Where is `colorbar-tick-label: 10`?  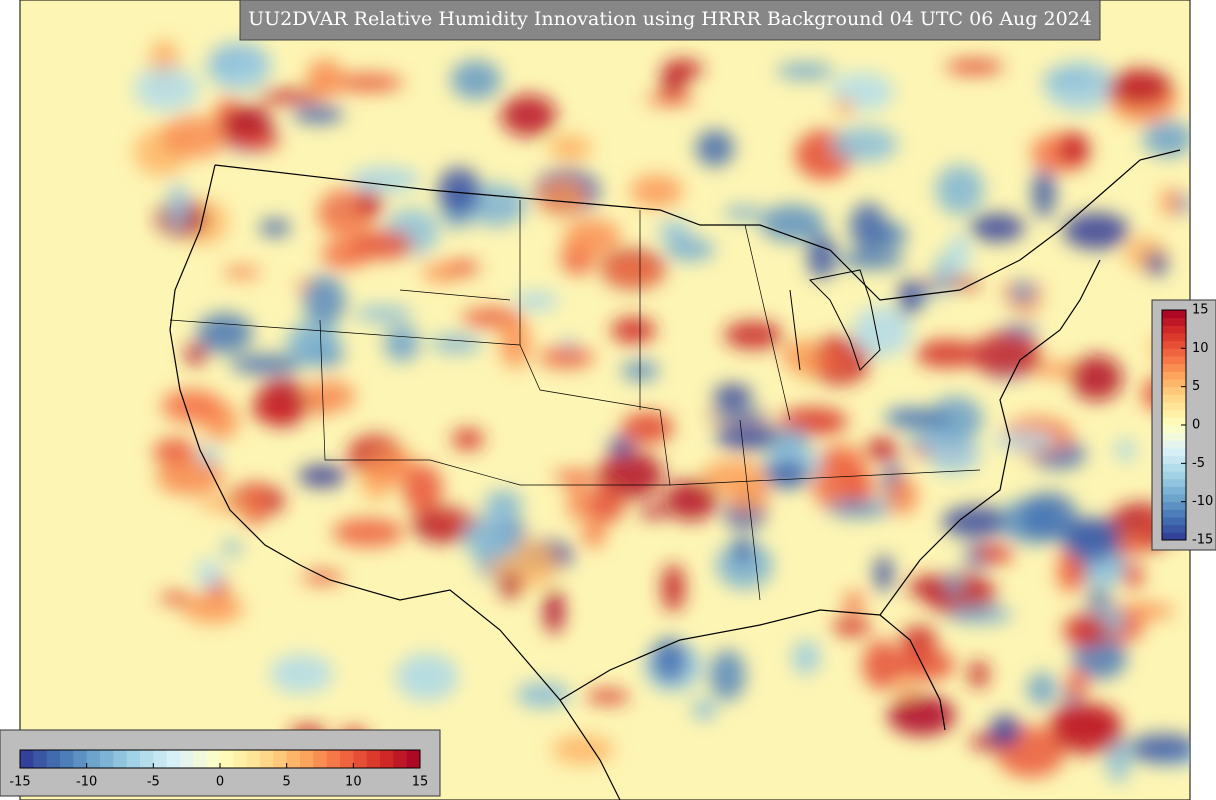 colorbar-tick-label: 10 is located at coordinates (1200, 348).